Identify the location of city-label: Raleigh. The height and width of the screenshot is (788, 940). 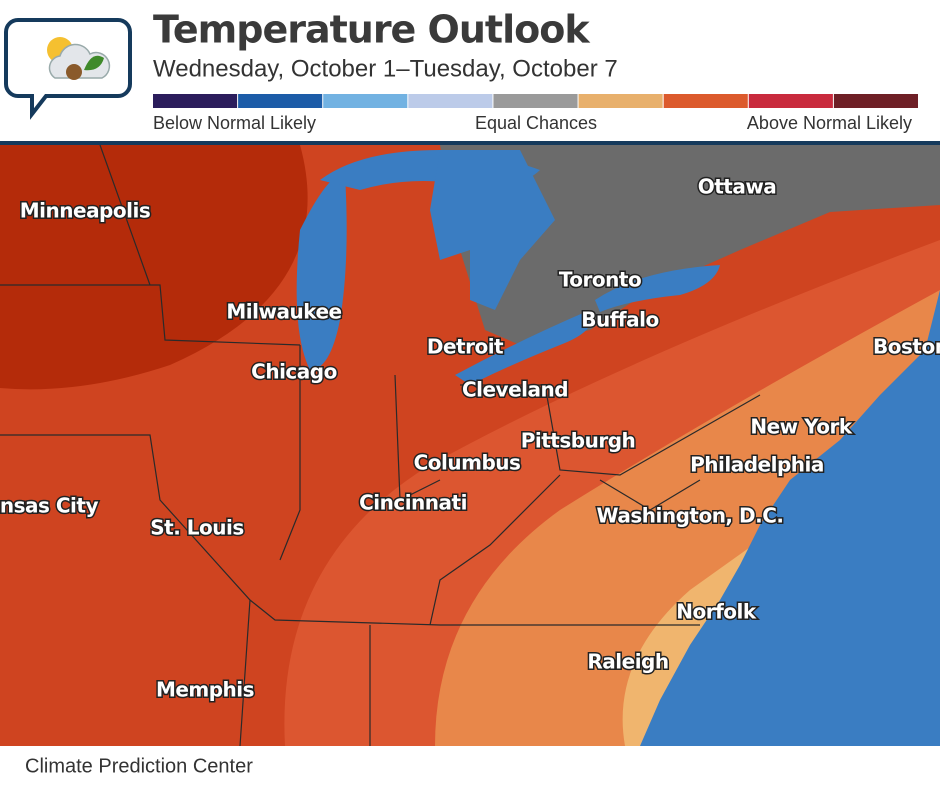
(627, 662).